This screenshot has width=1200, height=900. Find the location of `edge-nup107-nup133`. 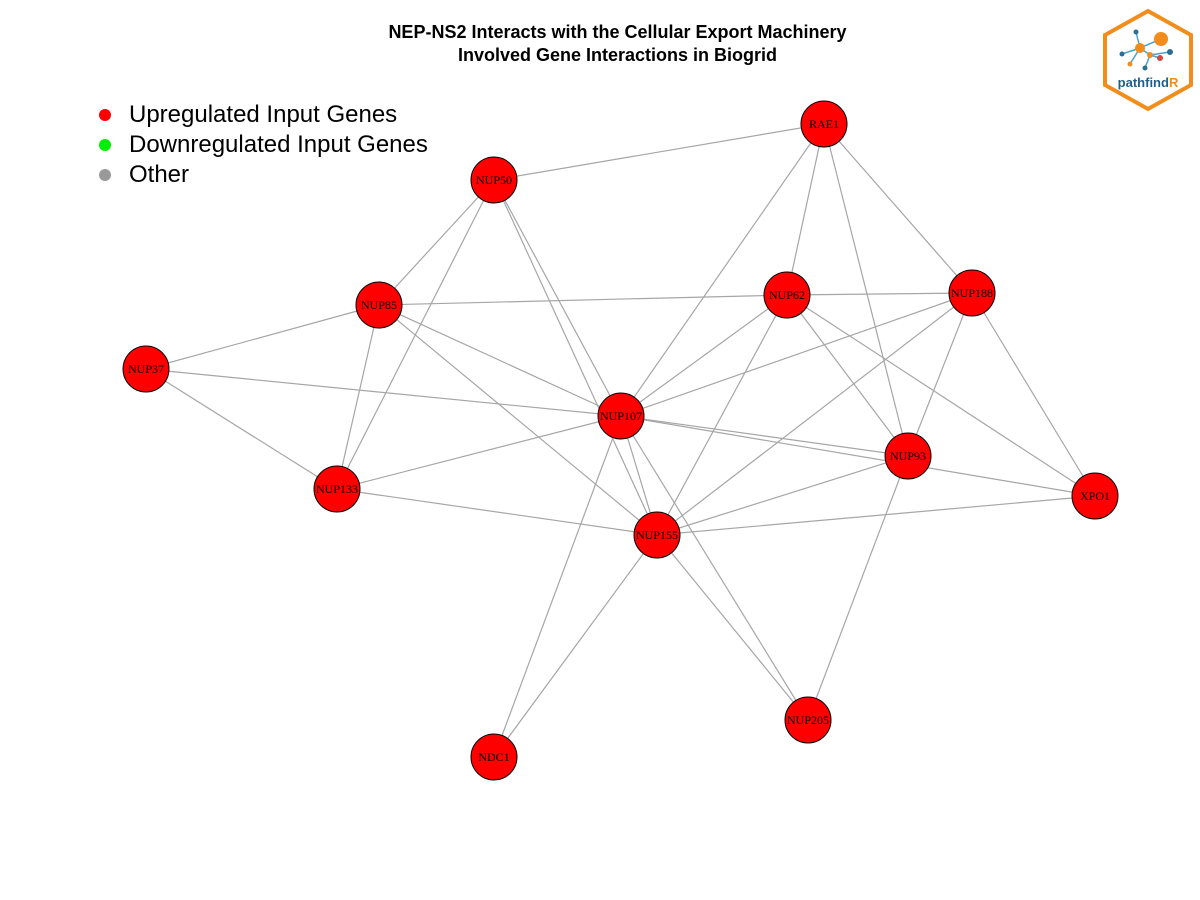

edge-nup107-nup133 is located at coordinates (479, 452).